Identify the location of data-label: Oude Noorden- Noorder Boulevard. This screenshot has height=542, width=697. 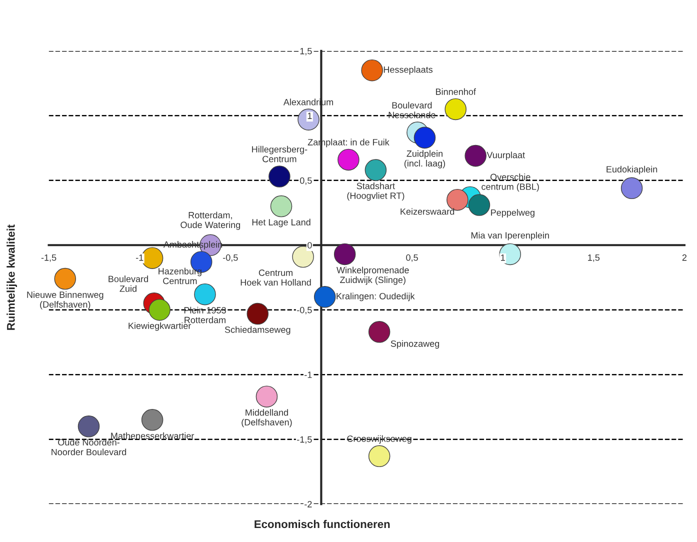
(89, 447).